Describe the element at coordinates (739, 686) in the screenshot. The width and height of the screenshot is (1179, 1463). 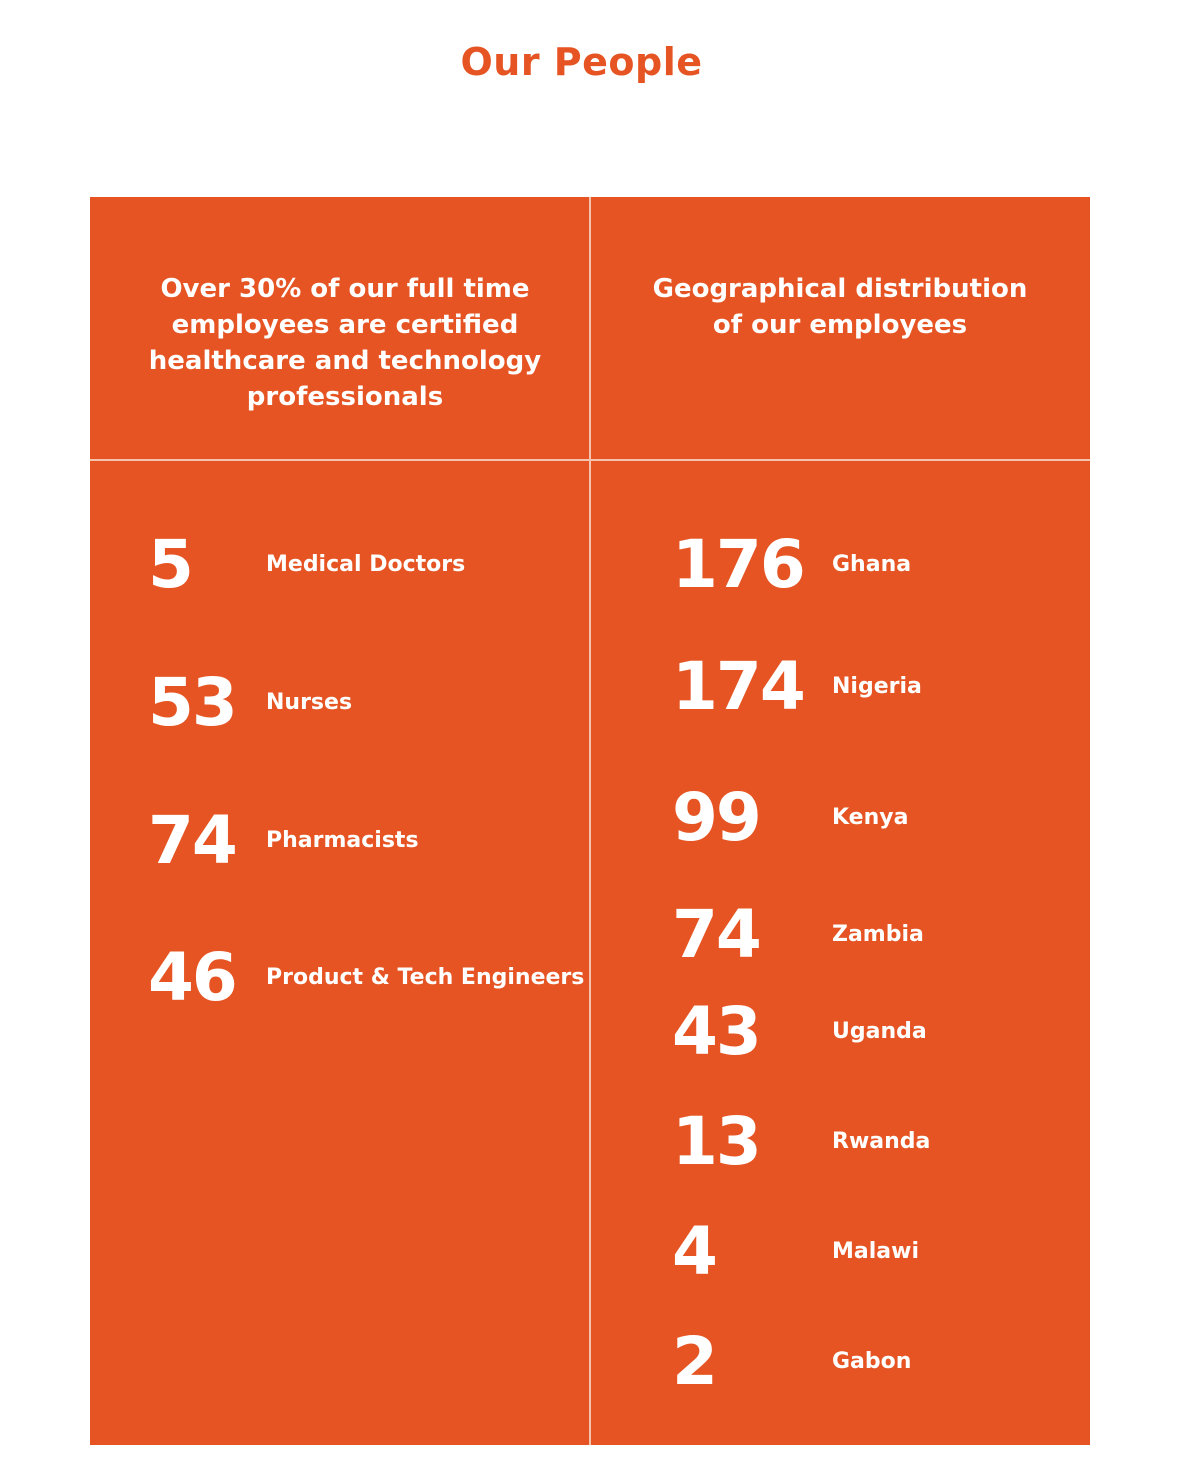
I see `stat-value: 174` at that location.